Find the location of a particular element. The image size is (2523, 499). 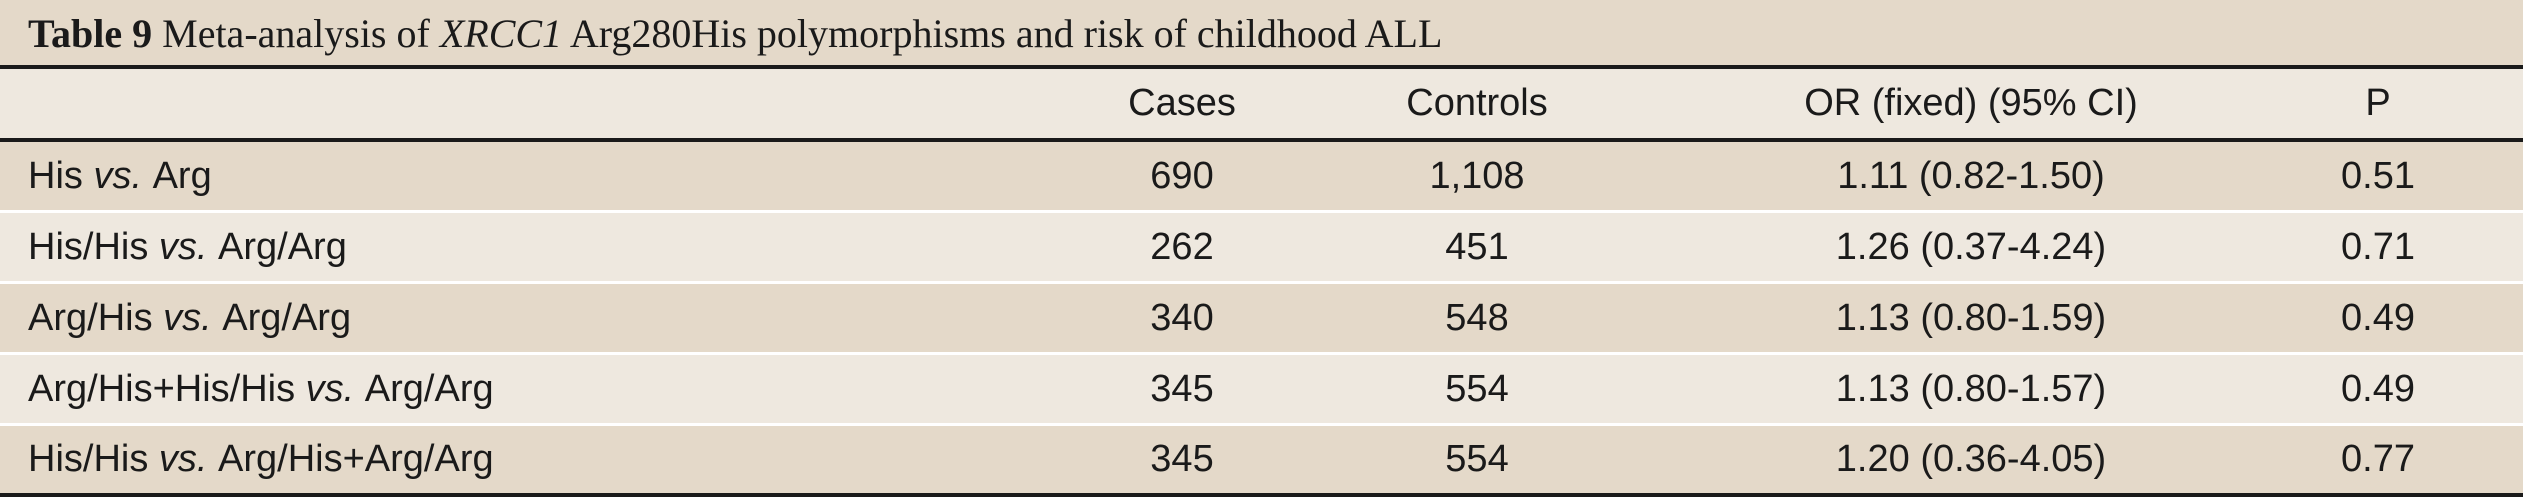

row-comparison: His/His vs. Arg/Arg is located at coordinates (187, 247).